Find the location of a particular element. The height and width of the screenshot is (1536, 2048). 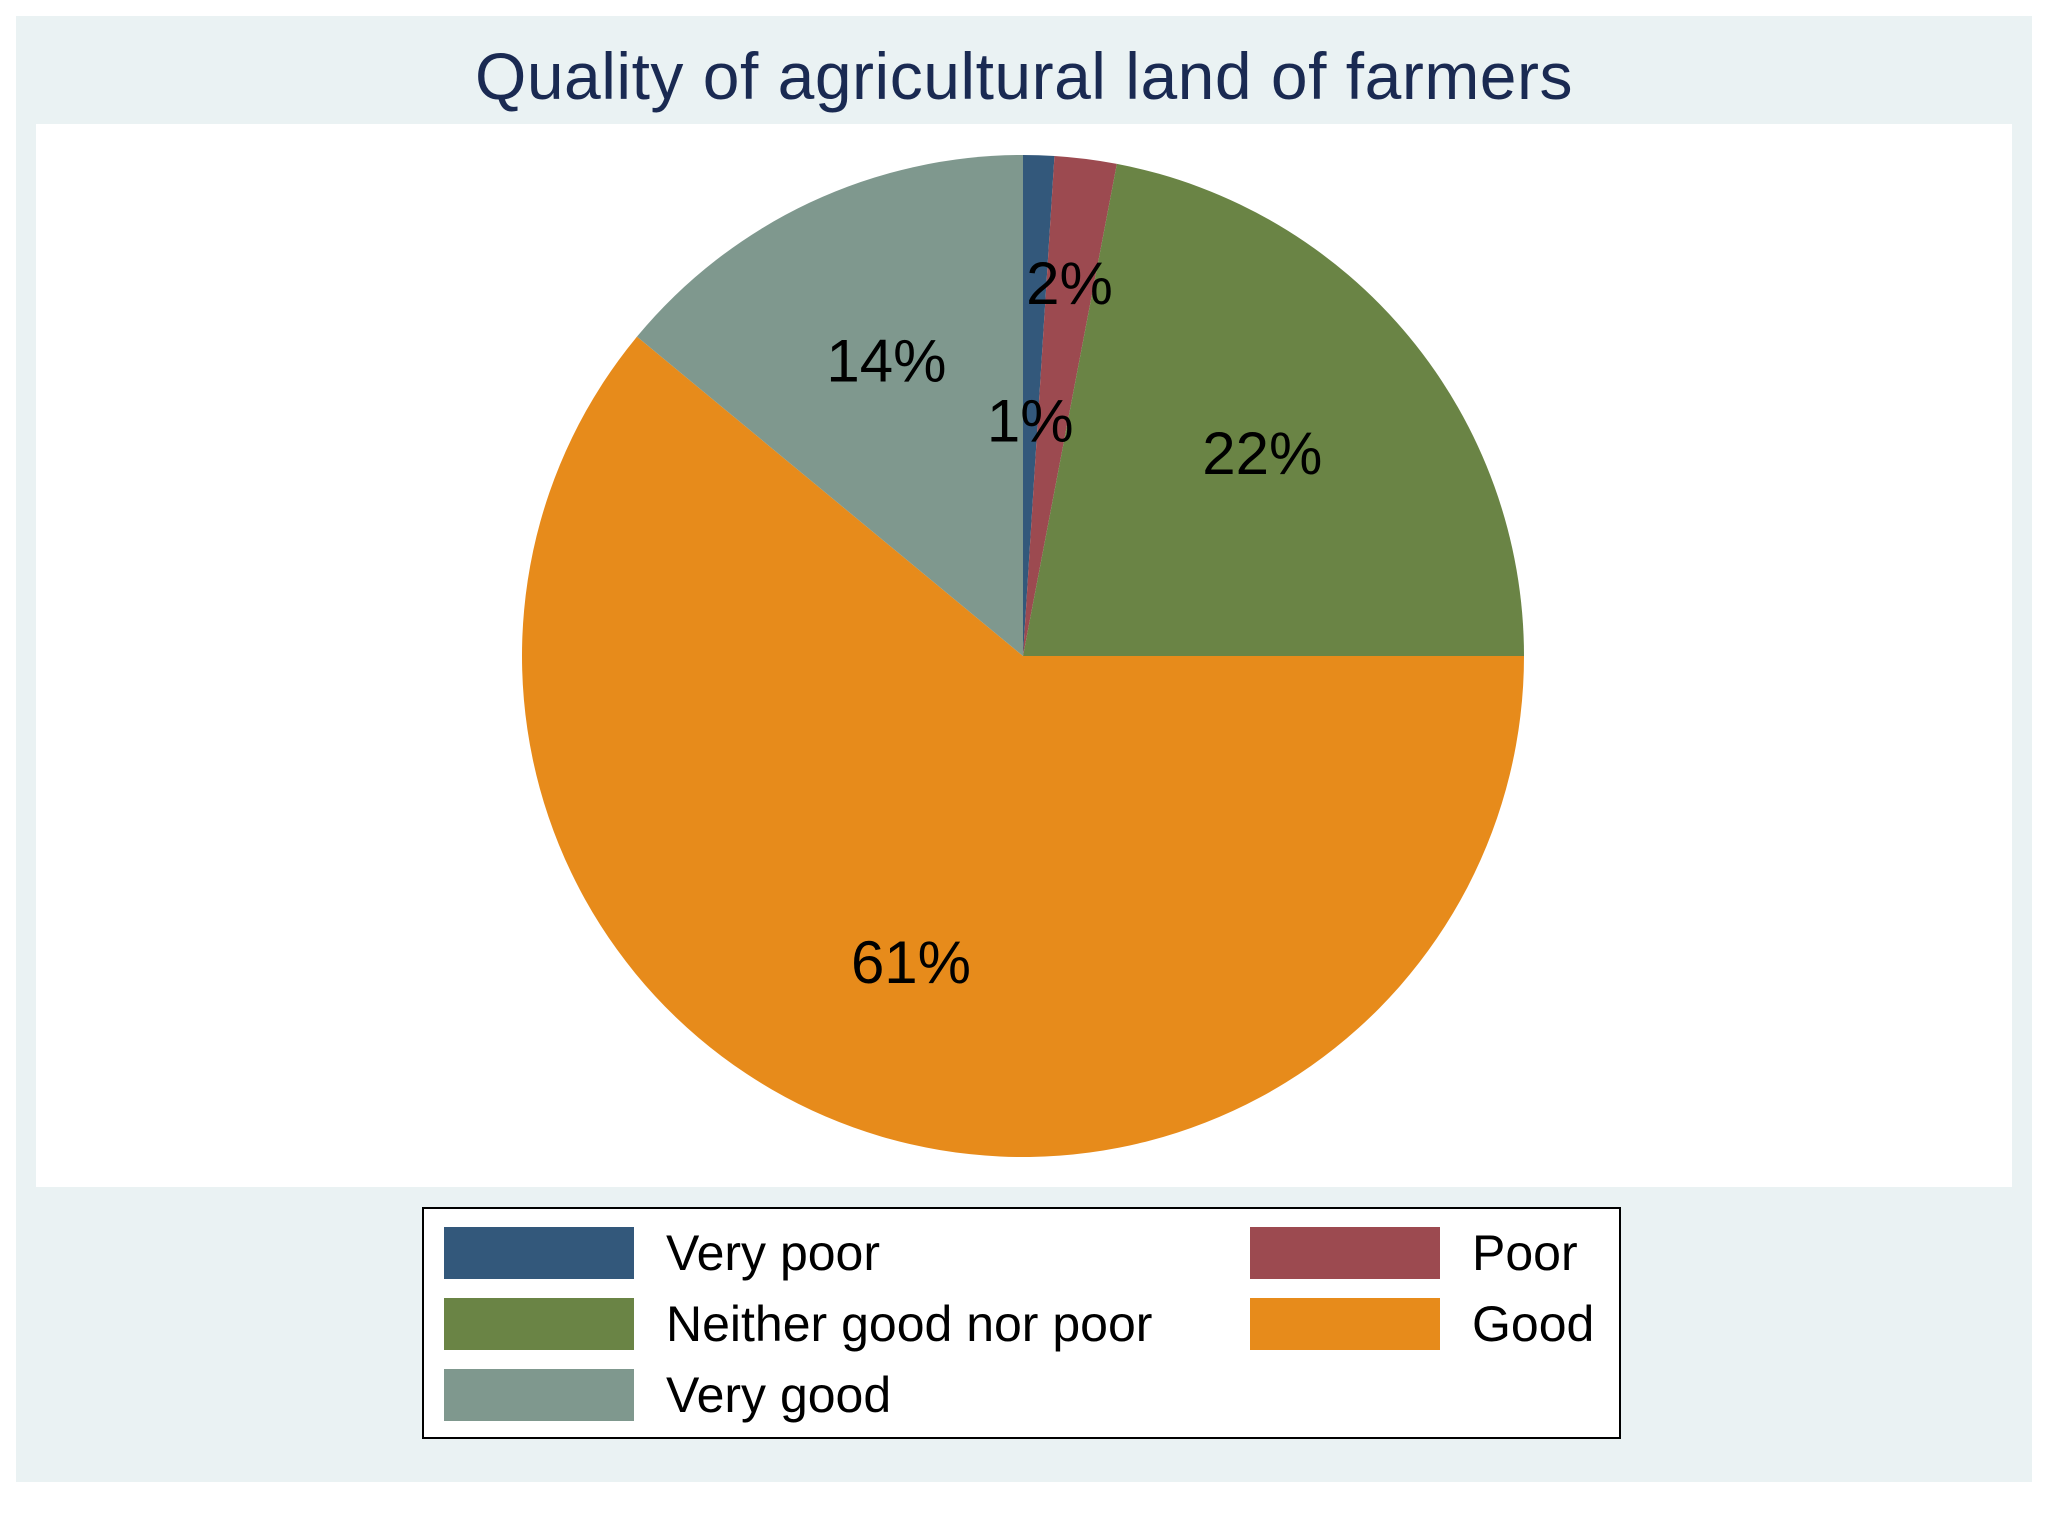

legend-label: Good is located at coordinates (1533, 1324).